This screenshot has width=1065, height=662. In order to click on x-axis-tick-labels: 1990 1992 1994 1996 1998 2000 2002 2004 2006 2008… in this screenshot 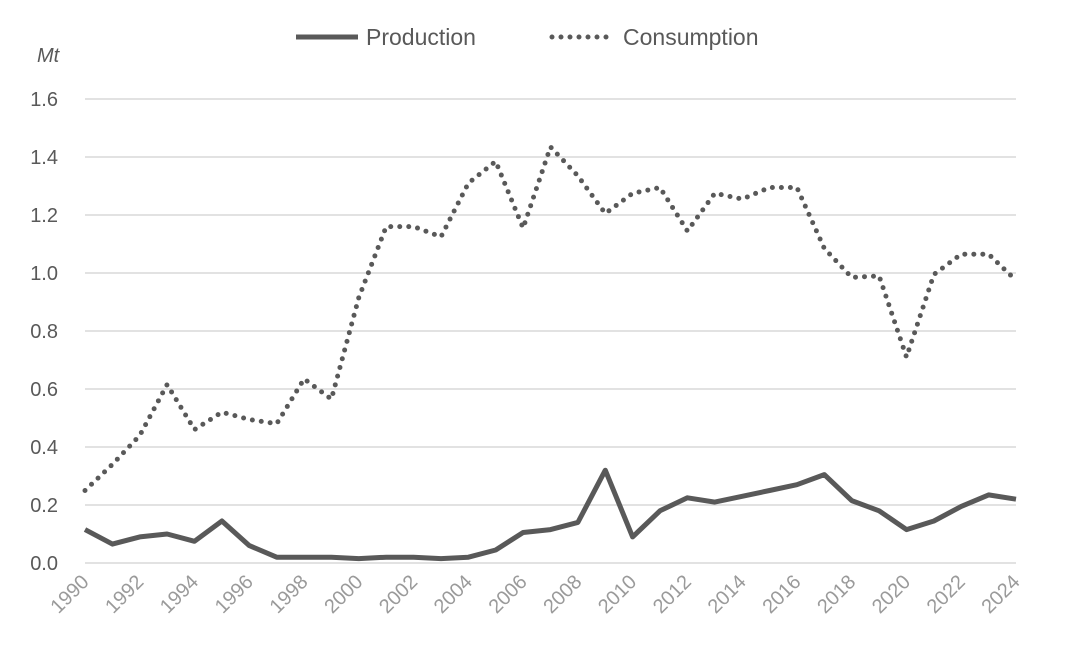, I will do `click(536, 594)`.